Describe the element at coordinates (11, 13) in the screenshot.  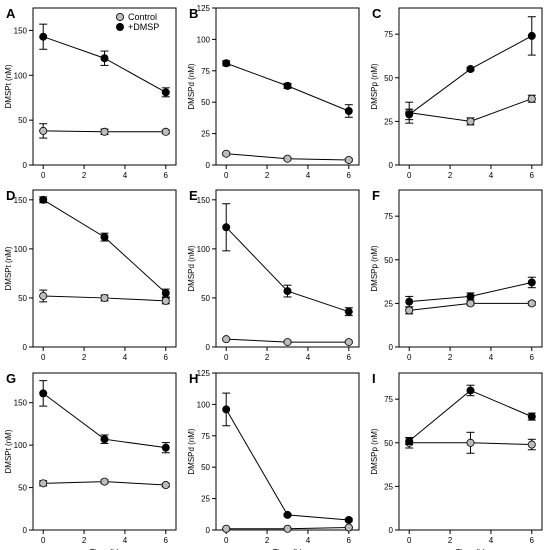
I see `panel-letter: A` at that location.